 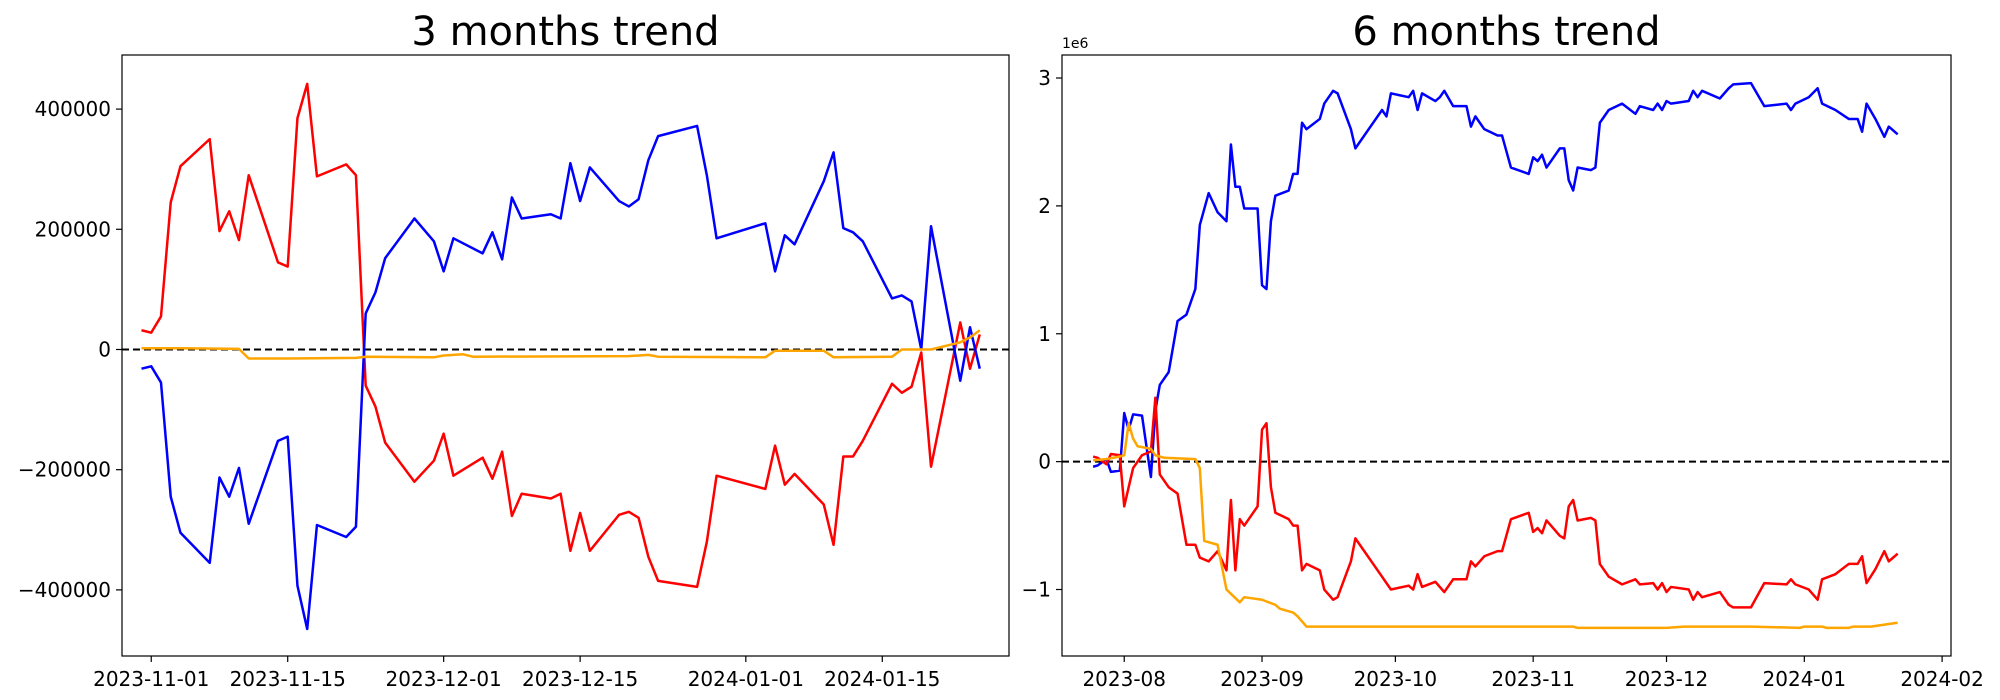 What do you see at coordinates (1805, 679) in the screenshot?
I see `x-tick-label: 2024-01` at bounding box center [1805, 679].